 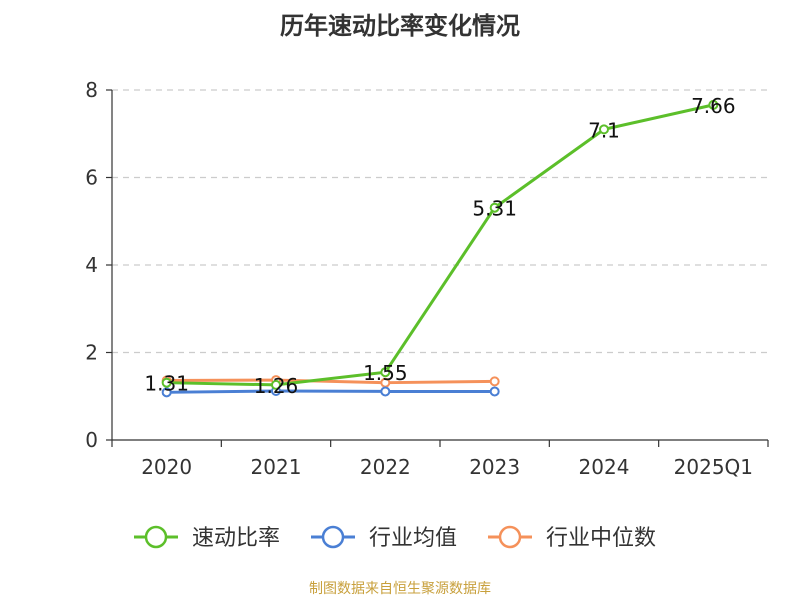 I want to click on y-tick-label: 4, so click(x=91, y=265).